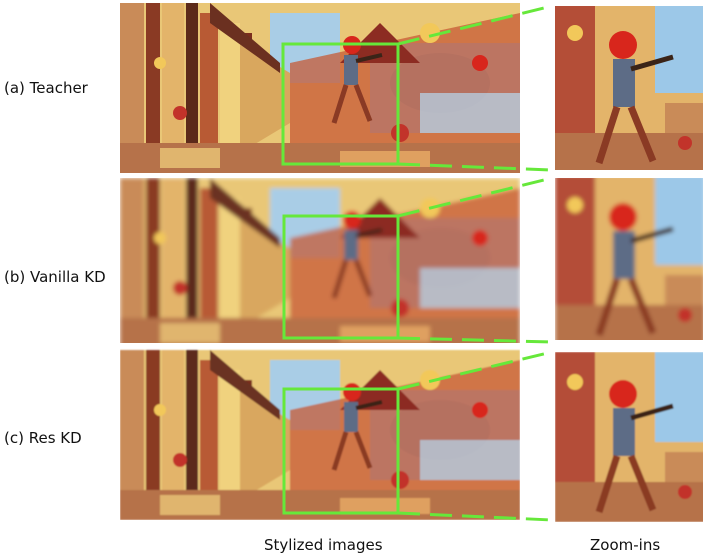  I want to click on row-label-teacher: (a) Teacher, so click(46, 88).